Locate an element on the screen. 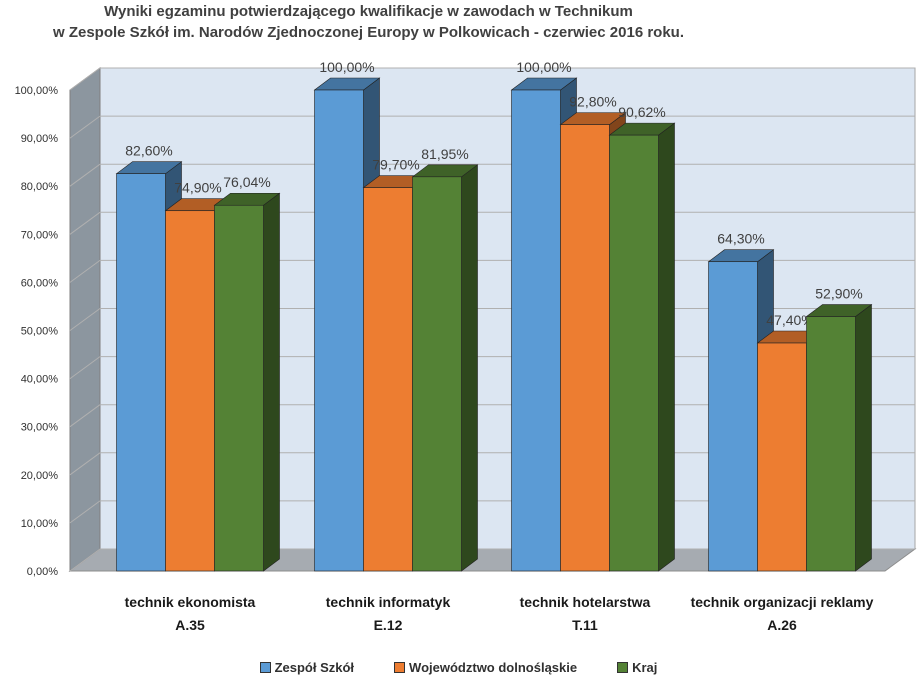 Image resolution: width=917 pixels, height=687 pixels. x-category-code: A.35 is located at coordinates (190, 625).